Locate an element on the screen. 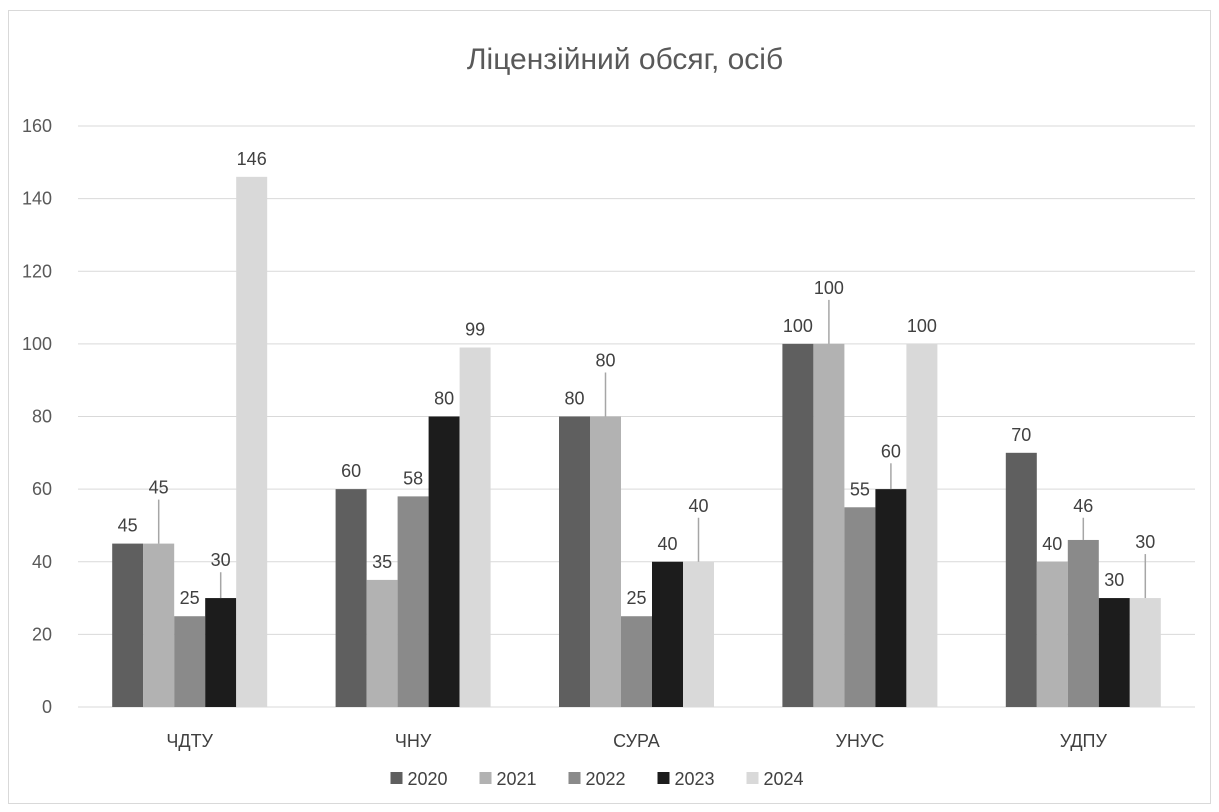 This screenshot has height=812, width=1219. chart-title: Ліцензійний обсяг, осіб is located at coordinates (625, 59).